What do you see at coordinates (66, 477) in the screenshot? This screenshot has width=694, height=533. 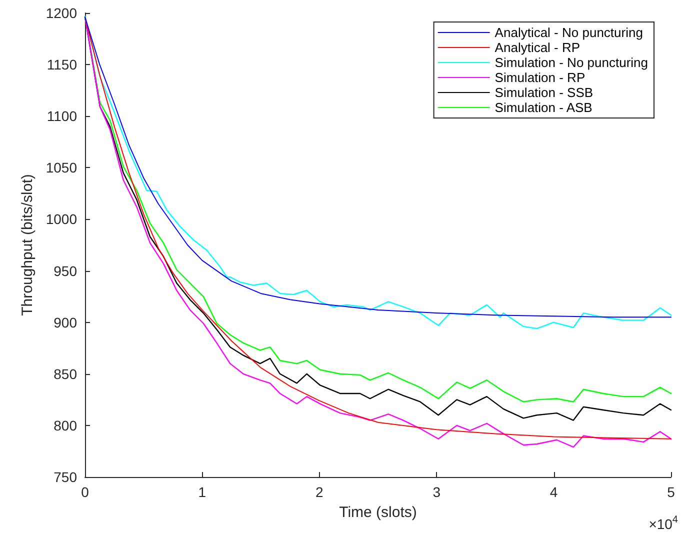 I see `y-tick-label: 750` at bounding box center [66, 477].